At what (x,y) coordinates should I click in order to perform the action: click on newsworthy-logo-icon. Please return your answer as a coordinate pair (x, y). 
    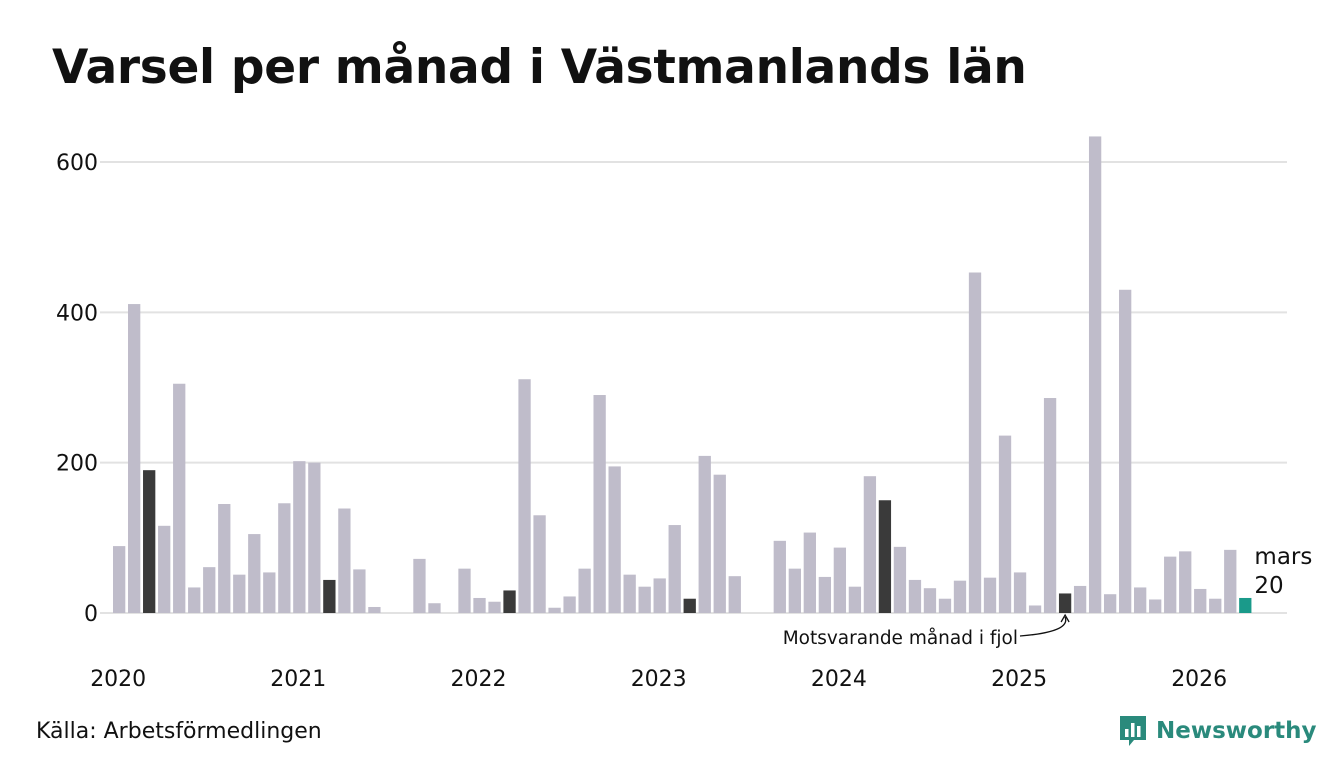
    Looking at the image, I should click on (1133, 731).